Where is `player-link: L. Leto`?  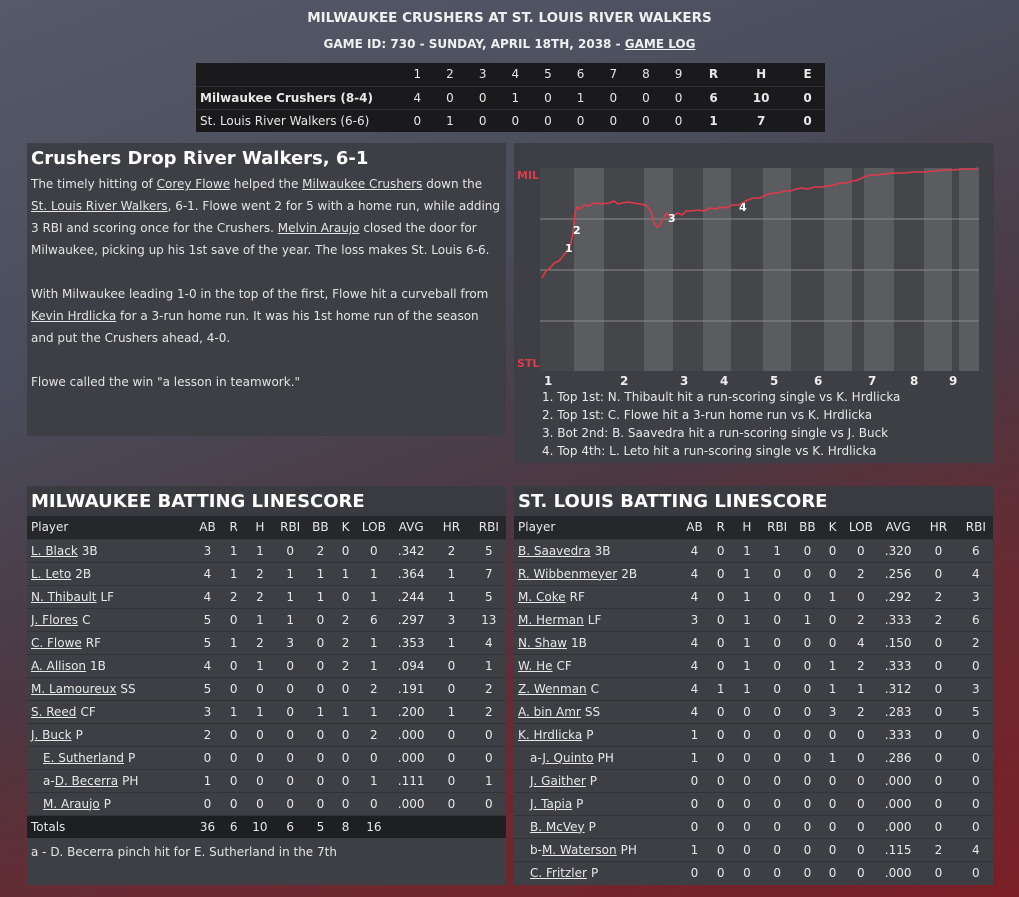 player-link: L. Leto is located at coordinates (51, 573).